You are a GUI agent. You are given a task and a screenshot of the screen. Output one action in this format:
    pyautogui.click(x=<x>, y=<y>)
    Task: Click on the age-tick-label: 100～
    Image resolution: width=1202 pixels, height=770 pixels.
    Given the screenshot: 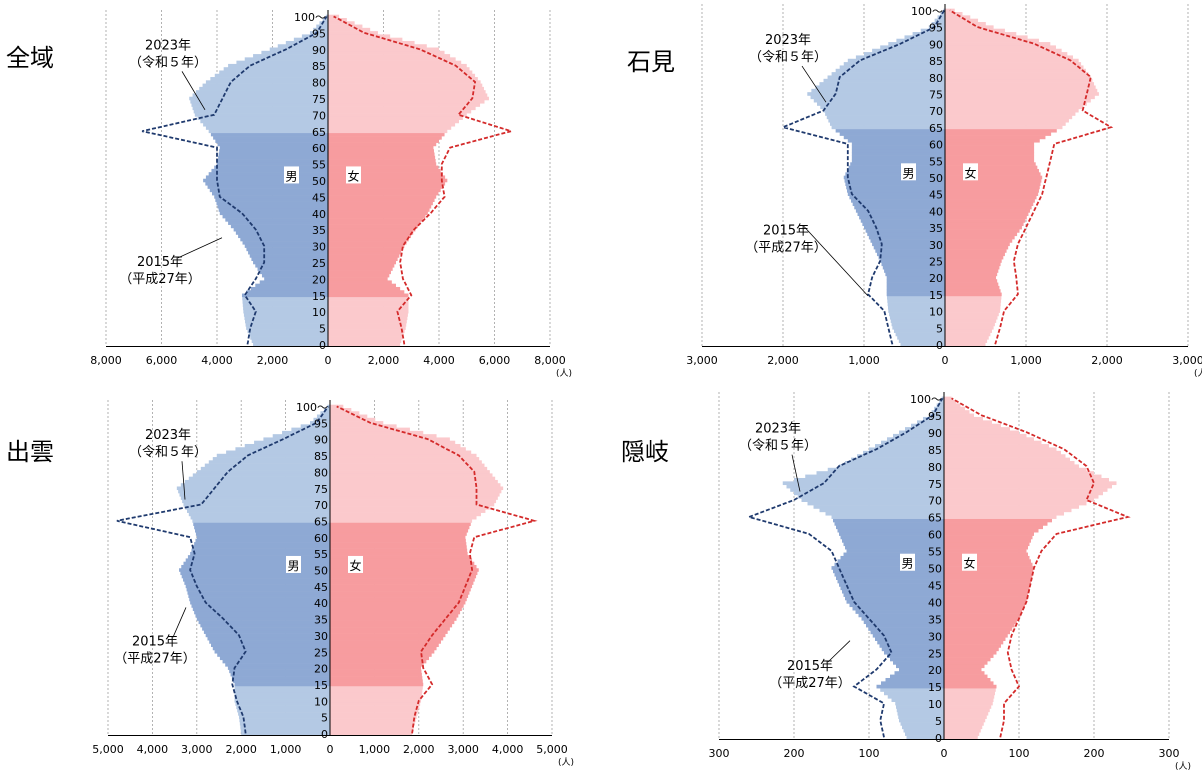 What is the action you would take?
    pyautogui.click(x=927, y=11)
    